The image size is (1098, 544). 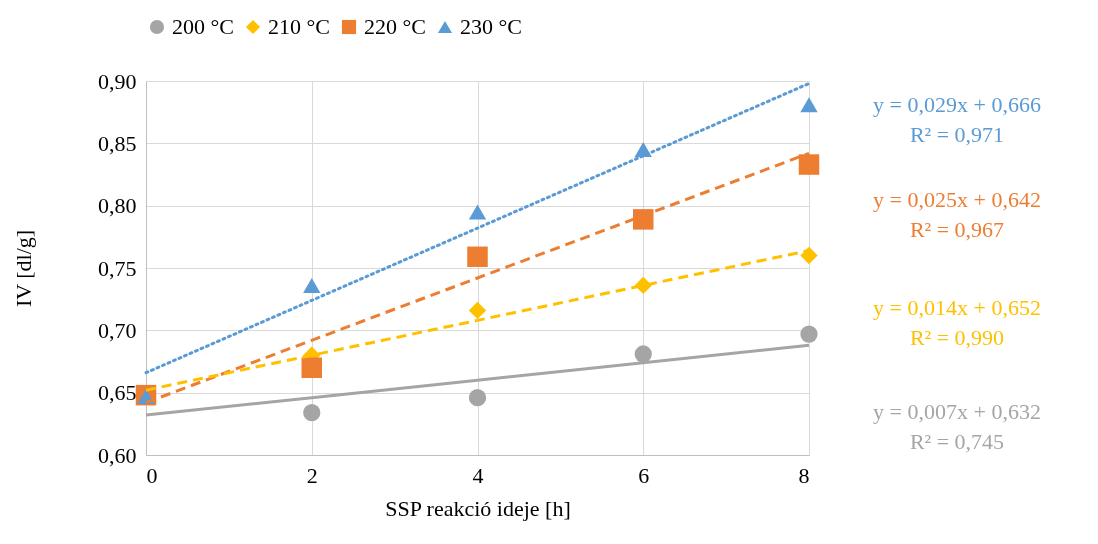 What do you see at coordinates (117, 393) in the screenshot?
I see `y-tick-label: 0,65` at bounding box center [117, 393].